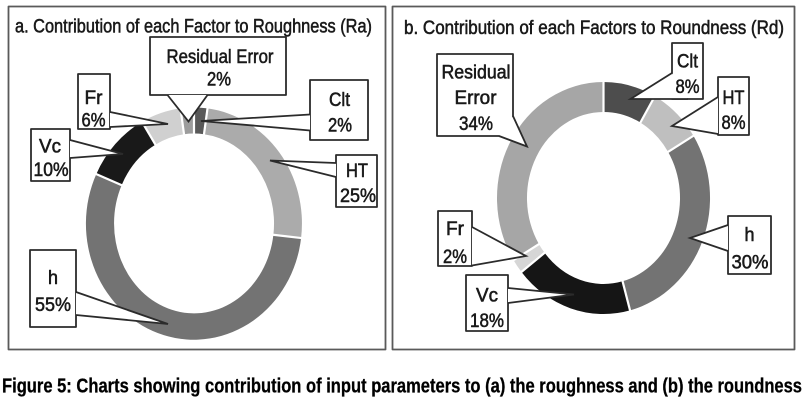 This screenshot has height=409, width=808. Describe the element at coordinates (476, 73) in the screenshot. I see `svg-text: Residual` at that location.